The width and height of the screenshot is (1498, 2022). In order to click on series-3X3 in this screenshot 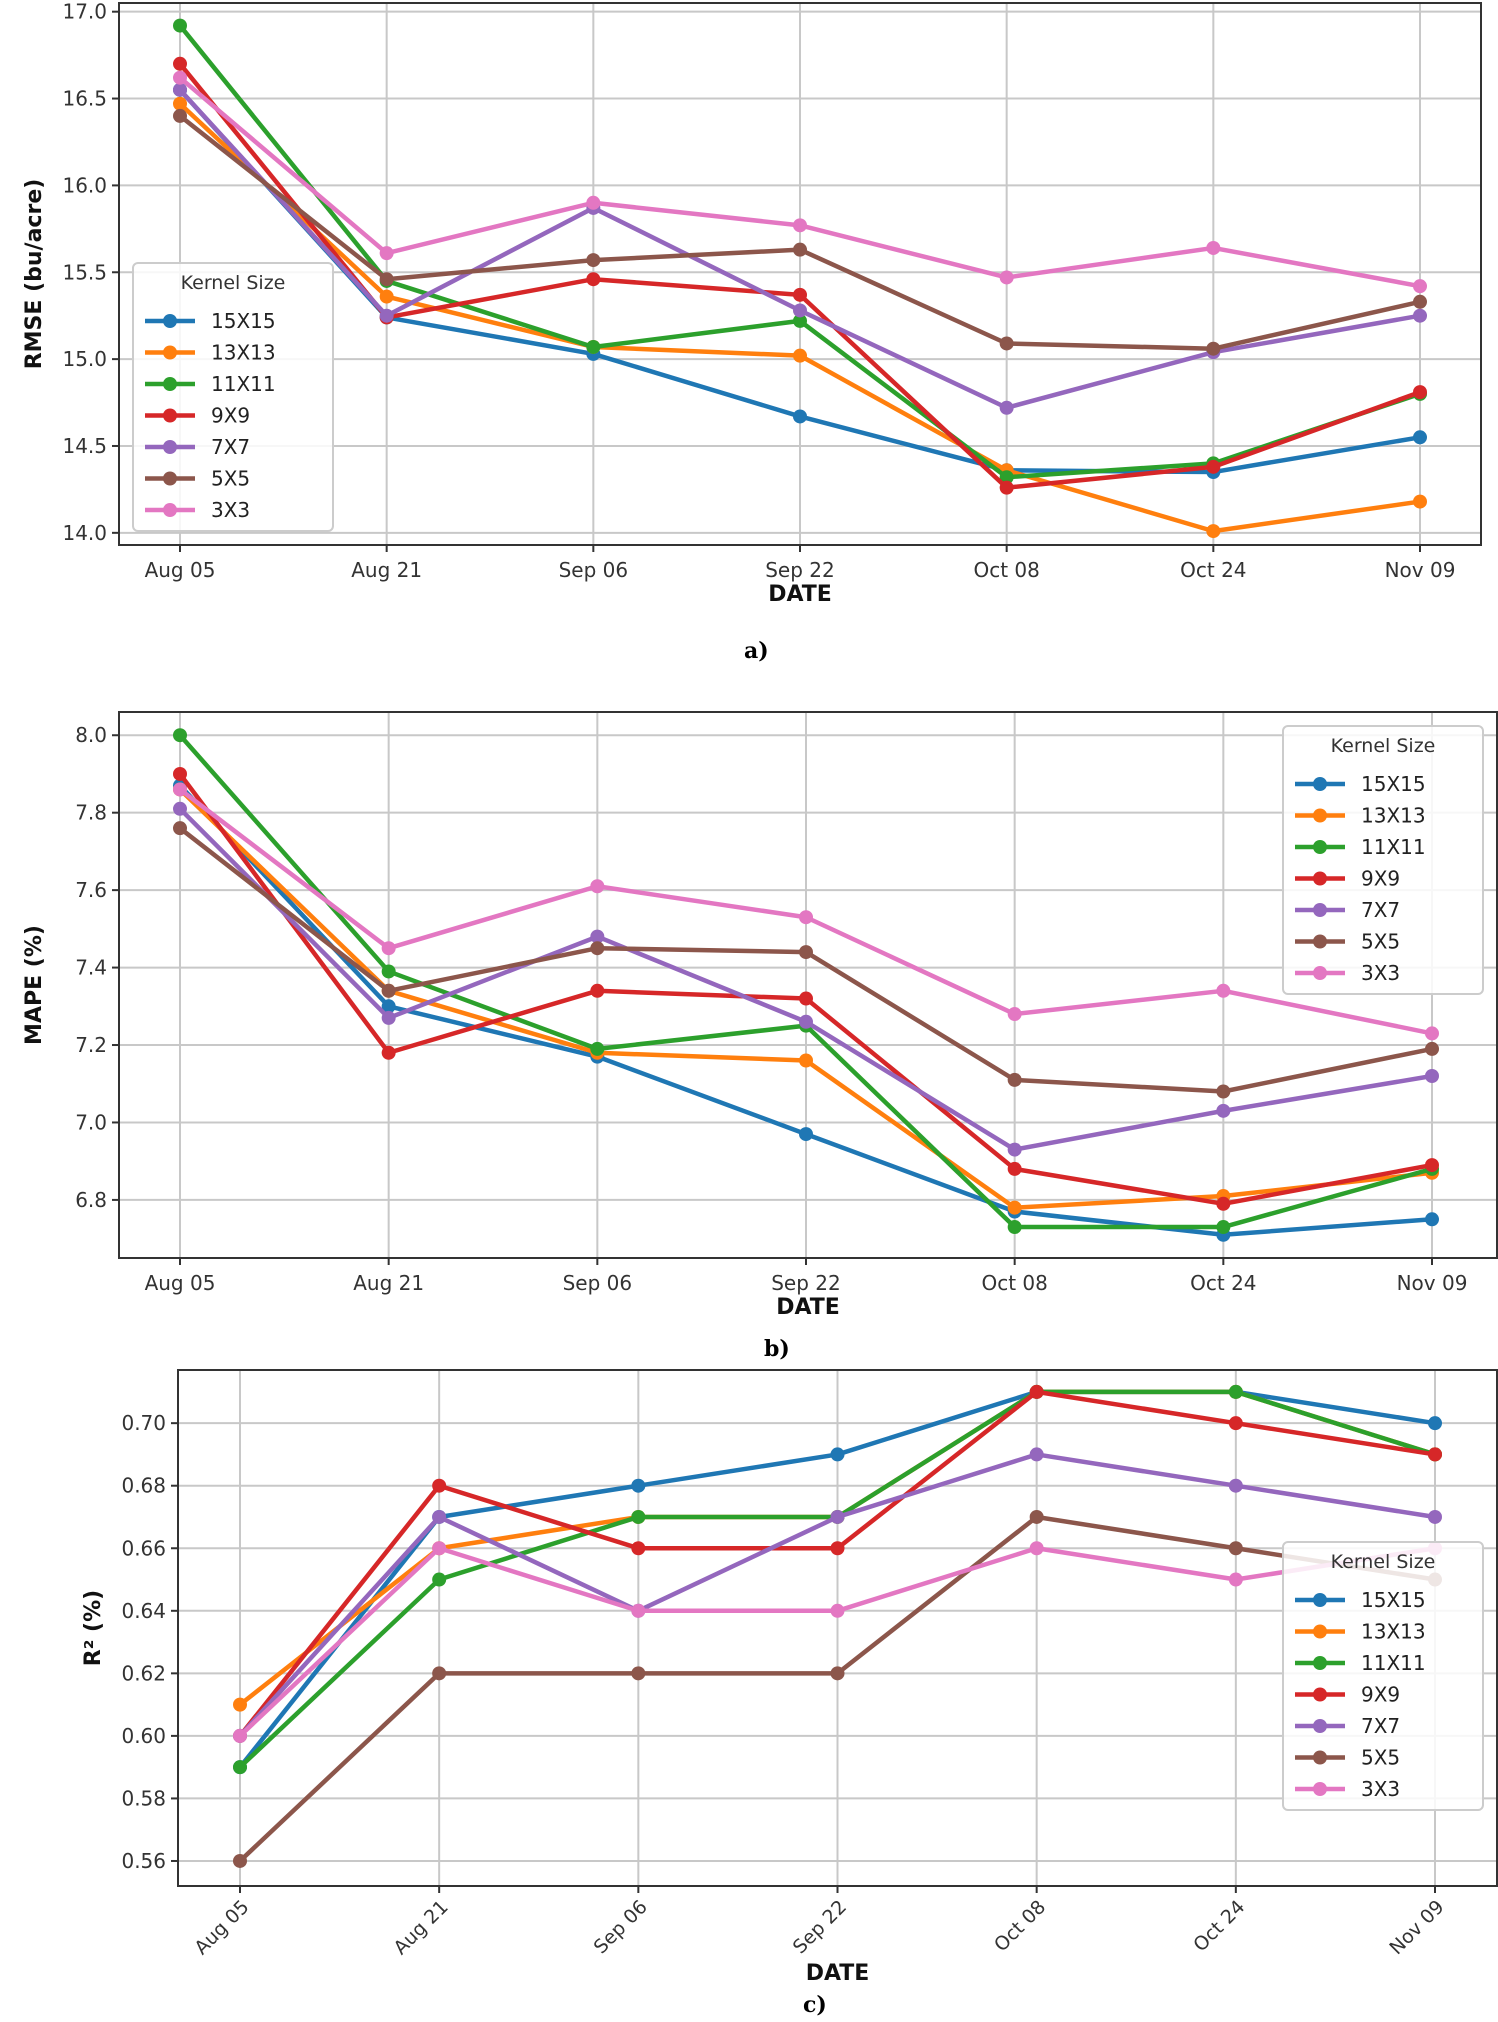, I will do `click(800, 182)`.